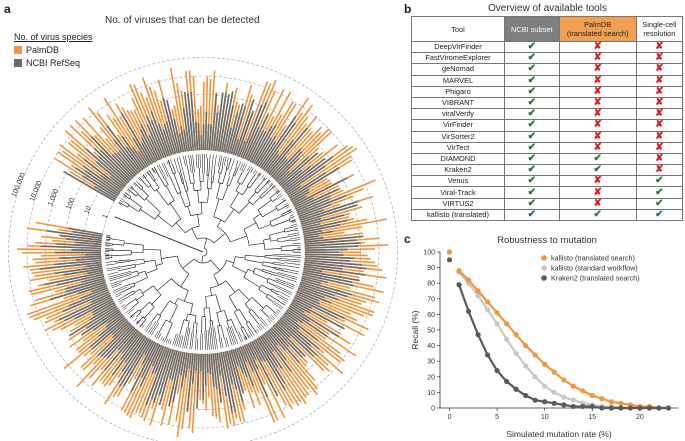  I want to click on tool-name: FastViromeExplorer, so click(458, 58).